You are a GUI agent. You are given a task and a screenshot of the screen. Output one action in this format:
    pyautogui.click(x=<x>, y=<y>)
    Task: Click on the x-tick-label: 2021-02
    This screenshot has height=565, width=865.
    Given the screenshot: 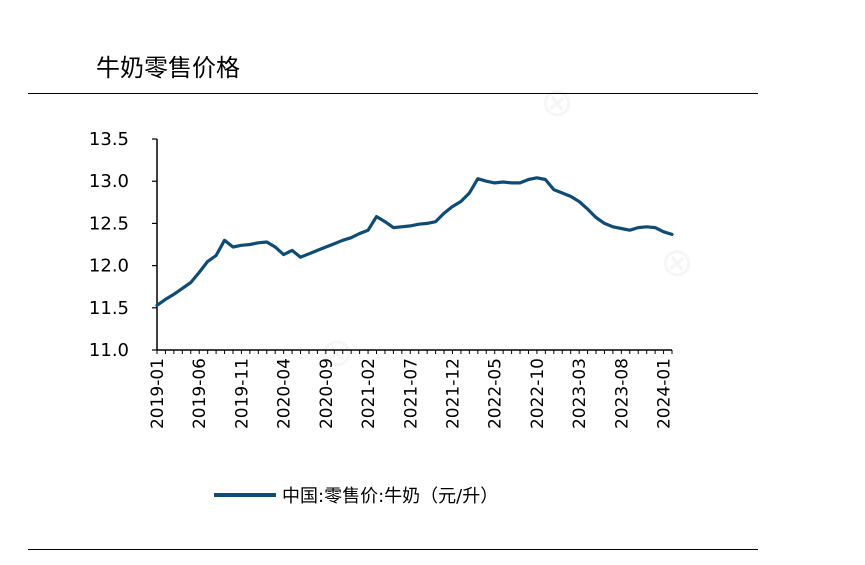 What is the action you would take?
    pyautogui.click(x=369, y=393)
    